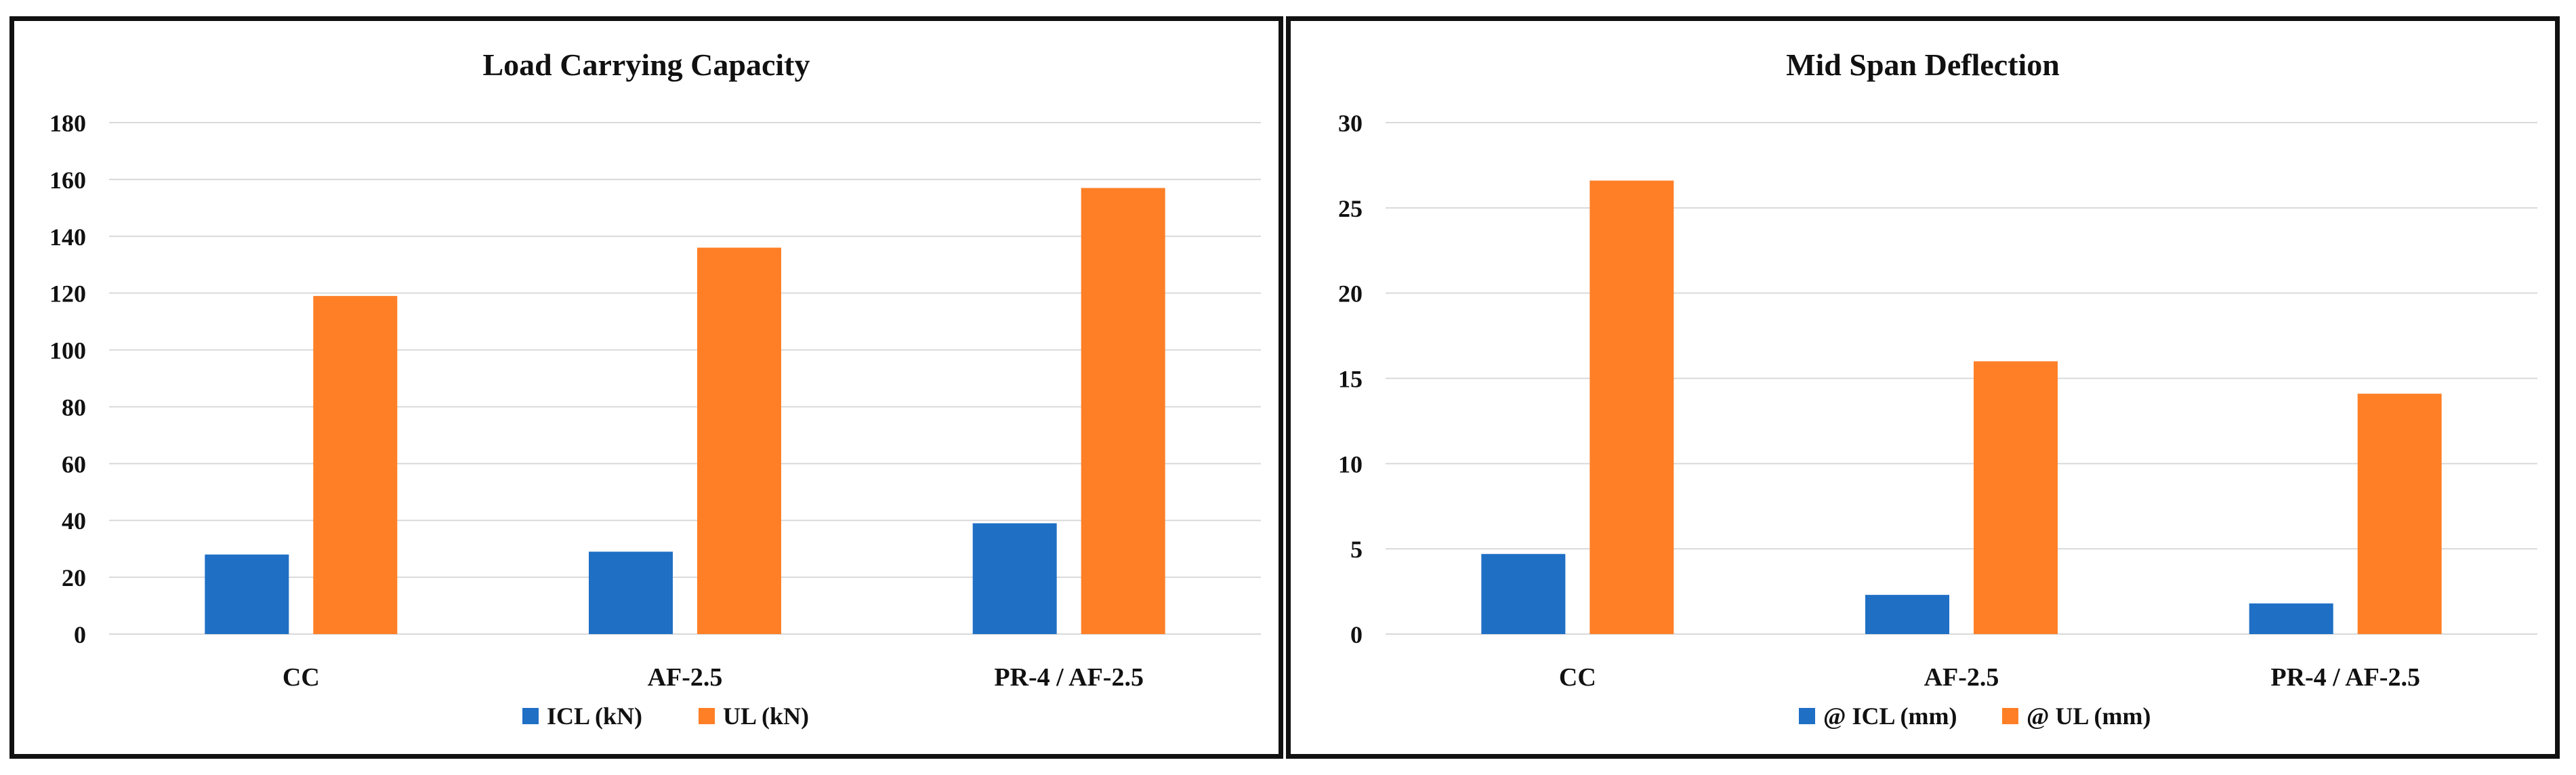 The width and height of the screenshot is (2576, 775). I want to click on y-tick-label: 10, so click(1350, 464).